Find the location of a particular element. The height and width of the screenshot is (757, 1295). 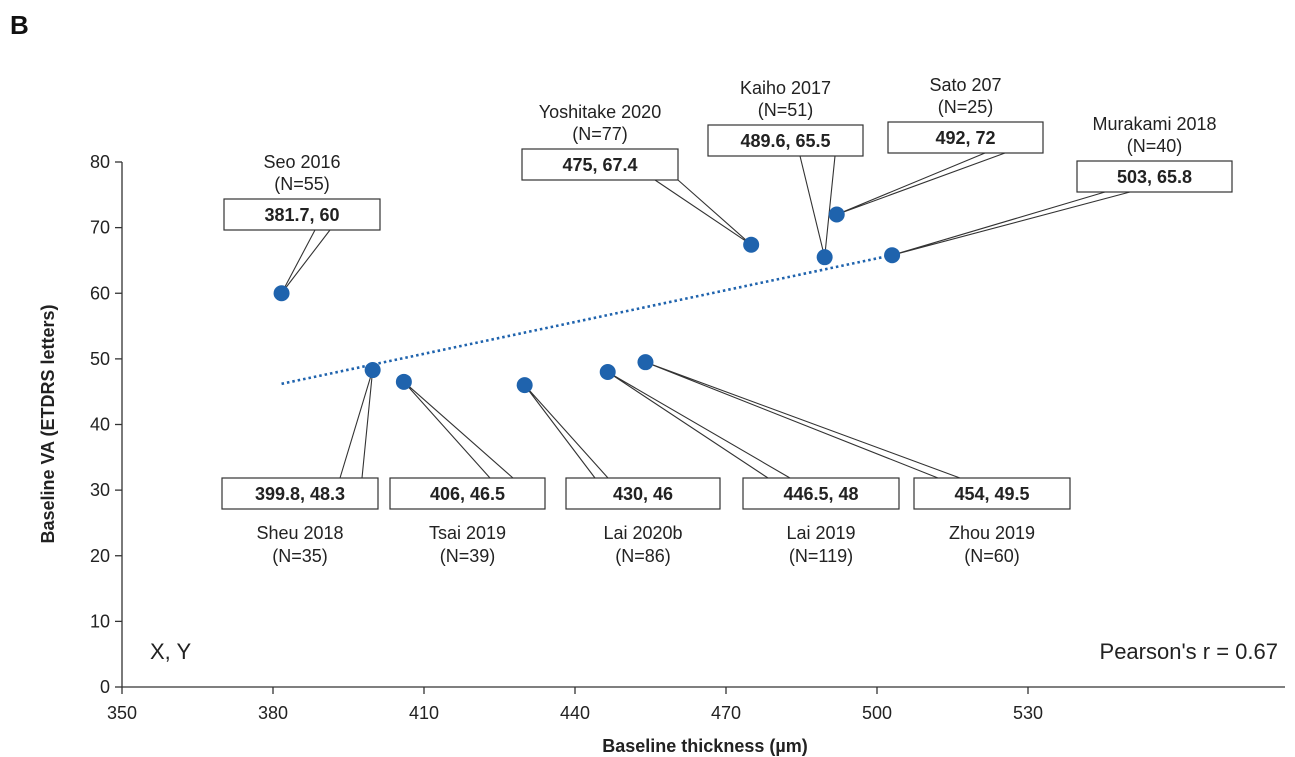

callout-5: 454, 49.5 Zhou 2019 (N=60) is located at coordinates (858, 463).